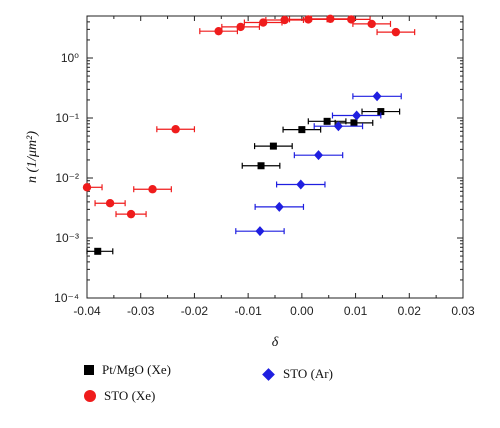 The height and width of the screenshot is (428, 500). Describe the element at coordinates (248, 311) in the screenshot. I see `x-tick-label: -0.01` at that location.